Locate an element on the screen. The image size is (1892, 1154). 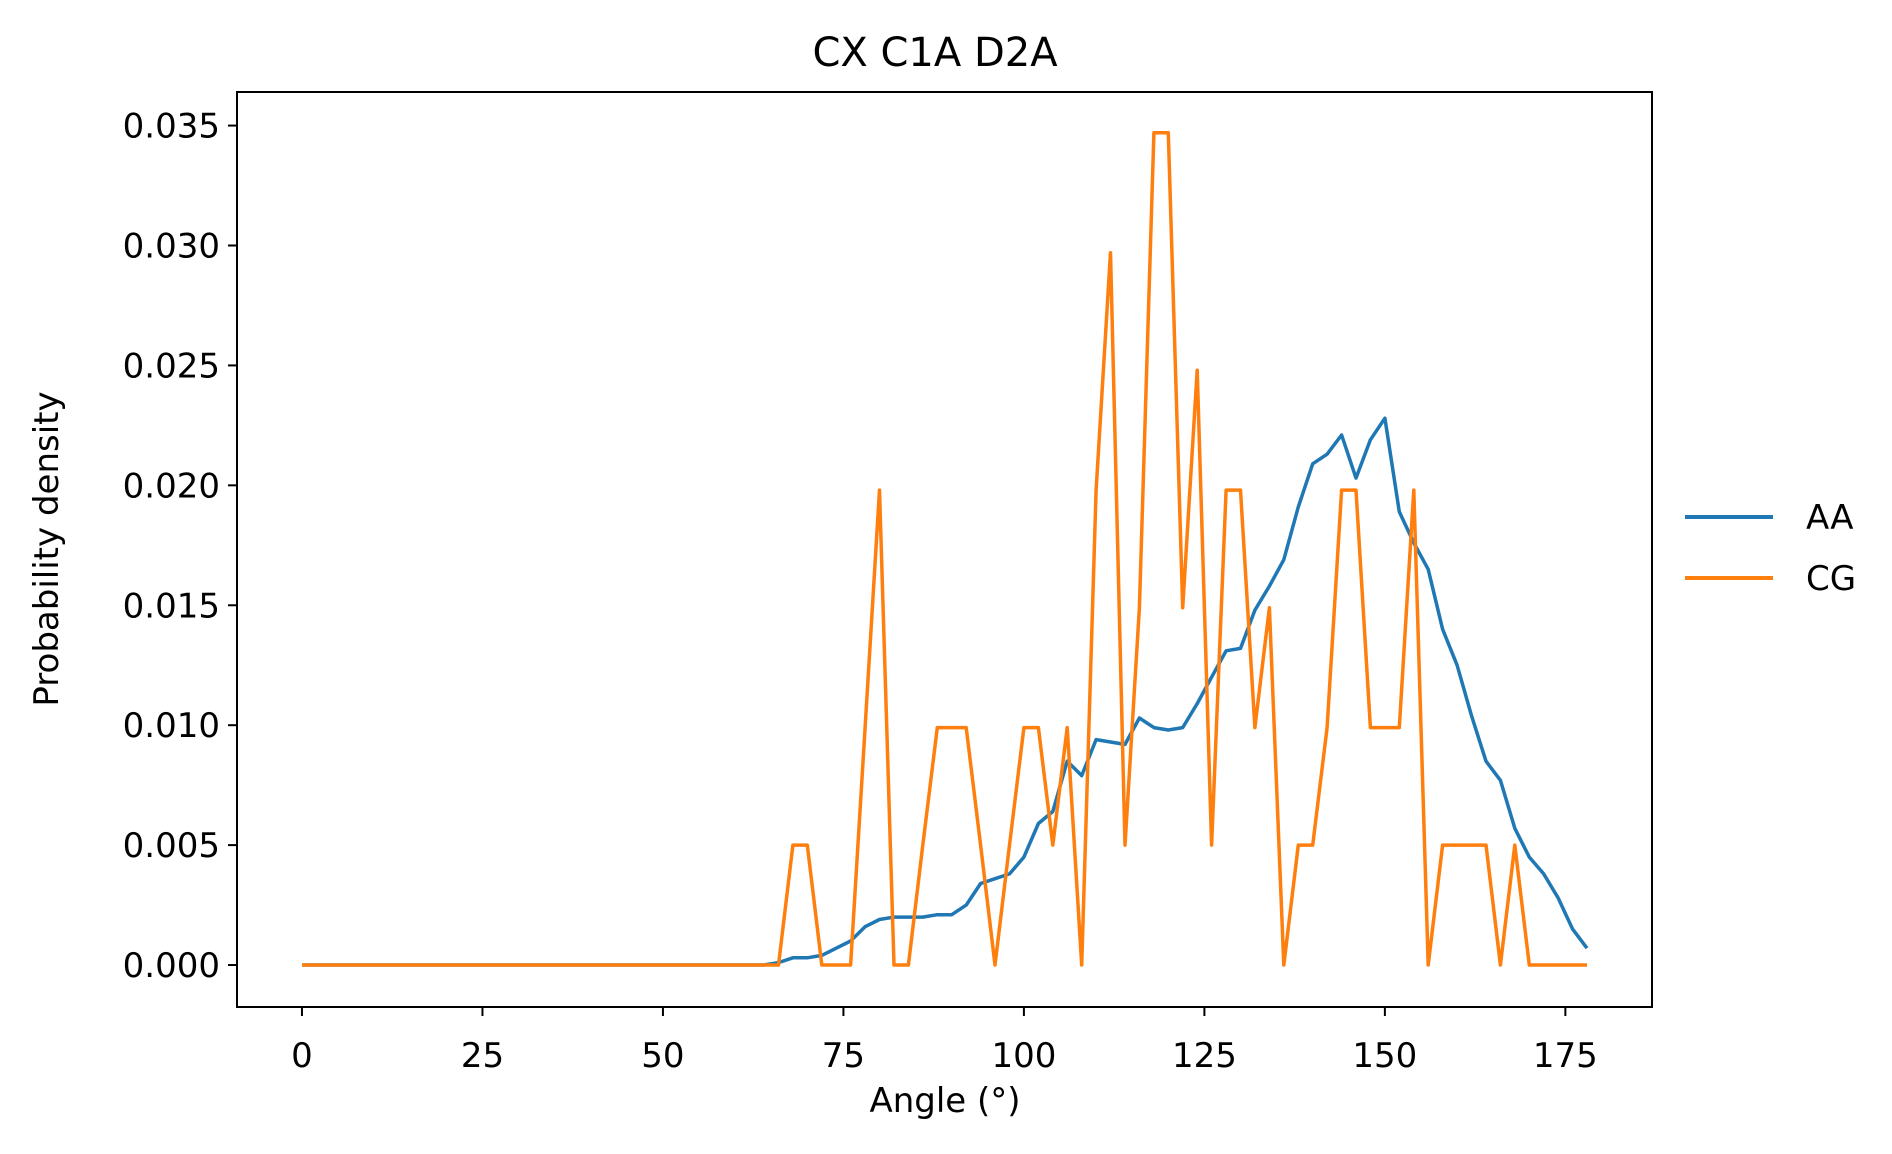
y-axis: 0.000 0.005 0.010 0.015 0.020 0.025 0.030 0.035 is located at coordinates (180, 546).